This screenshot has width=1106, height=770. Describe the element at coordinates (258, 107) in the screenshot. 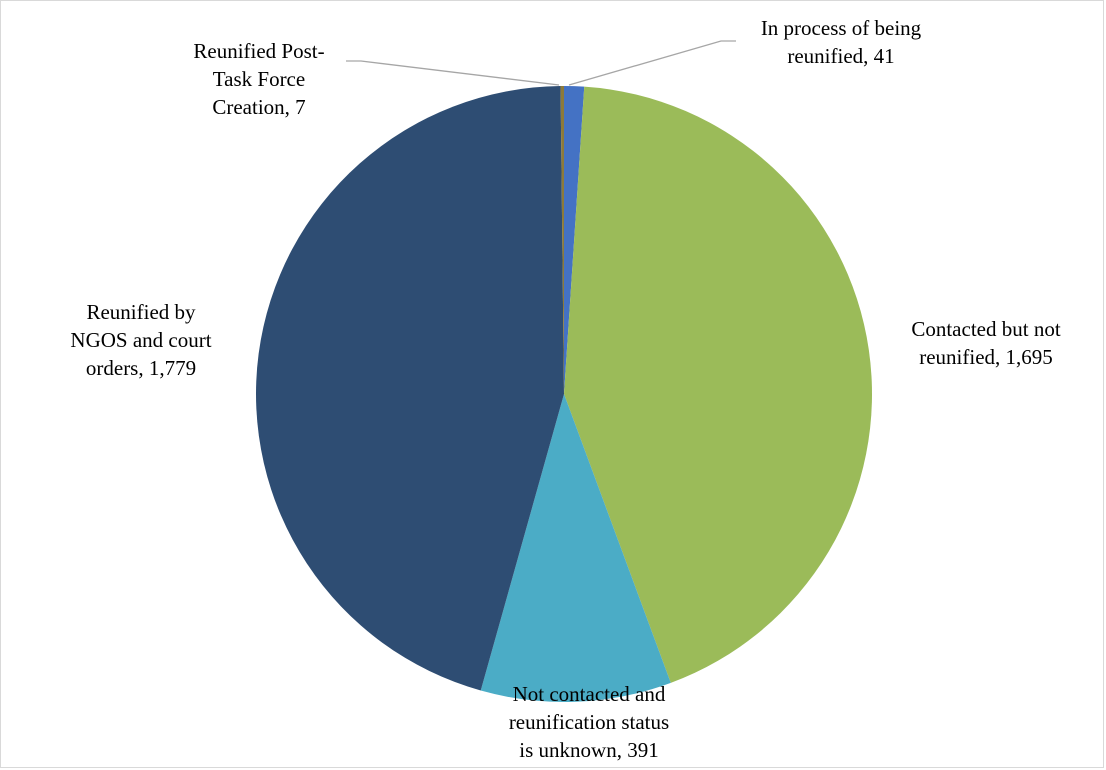

I see `data-label-line: Creation, 7` at that location.